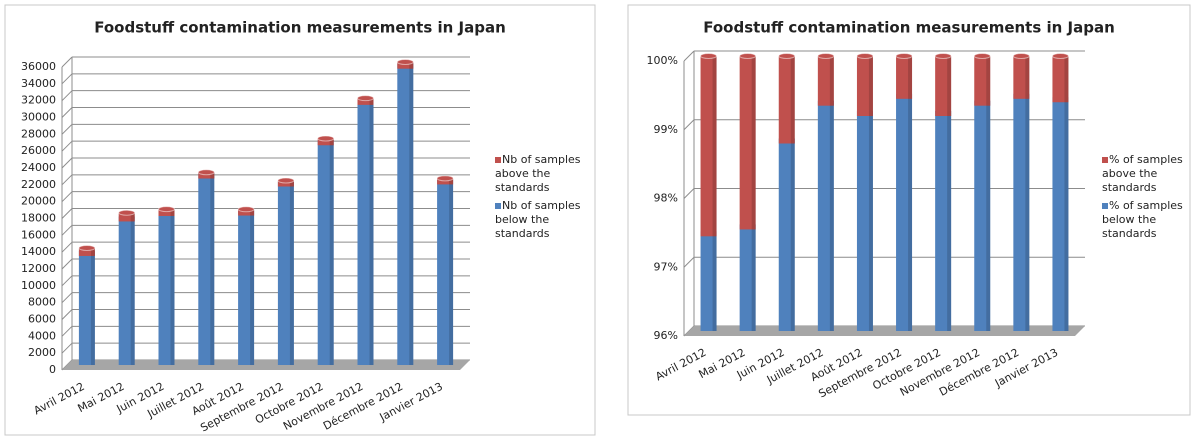 Image resolution: width=1198 pixels, height=441 pixels. I want to click on y-tick-label: 36000, so click(38, 66).